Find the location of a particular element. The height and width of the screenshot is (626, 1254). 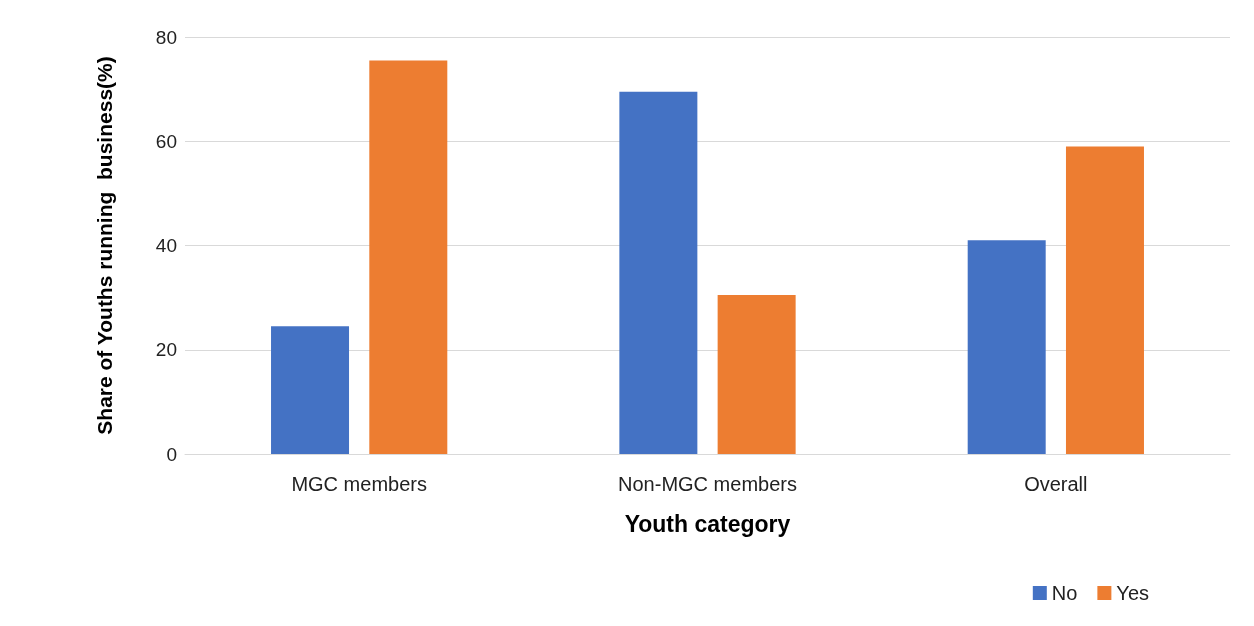

legend-label: No is located at coordinates (1064, 593).